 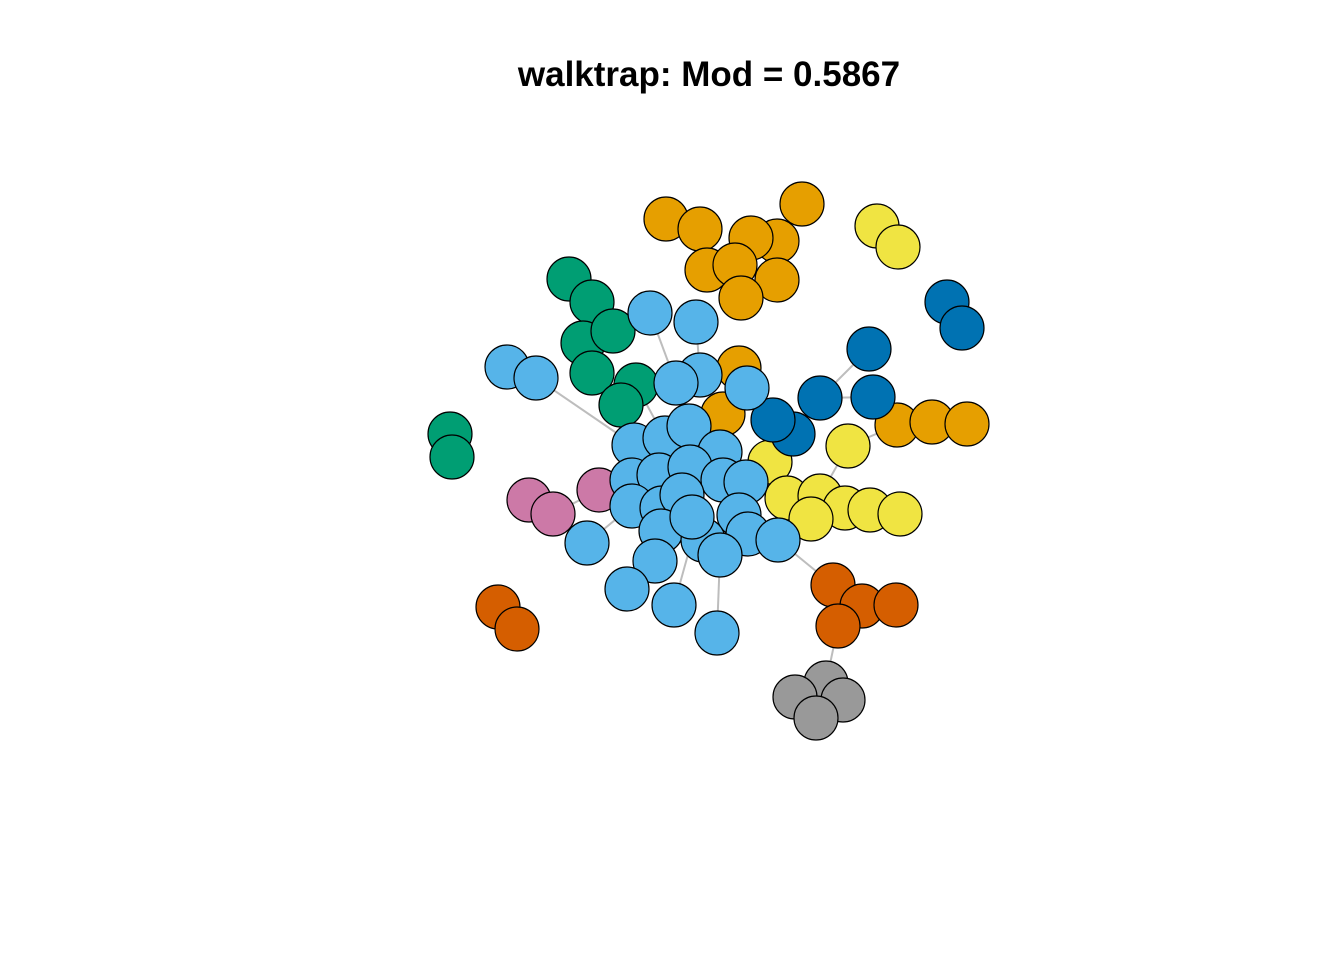 I want to click on graph-node-gray, so click(x=816, y=718).